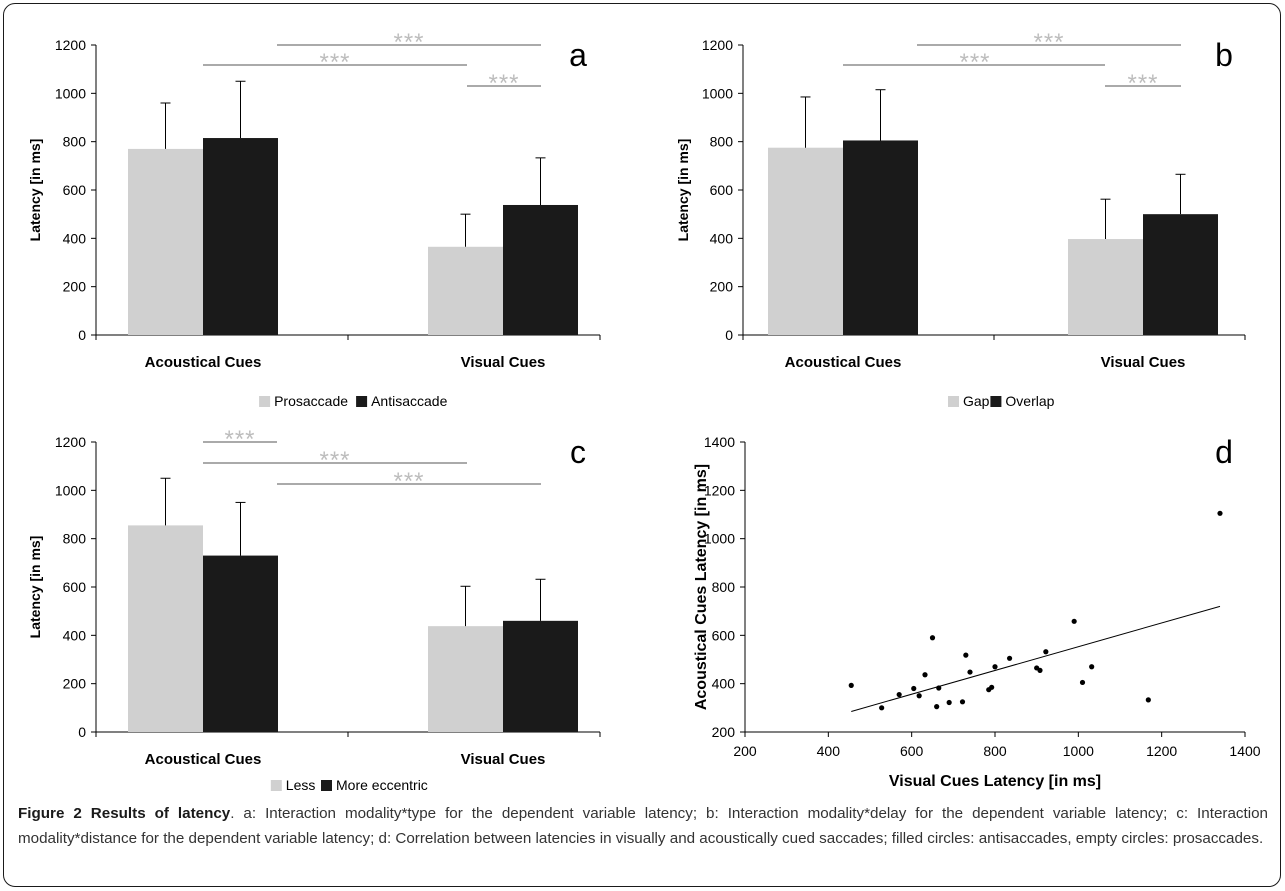  I want to click on y-tick-label: 1400, so click(719, 442).